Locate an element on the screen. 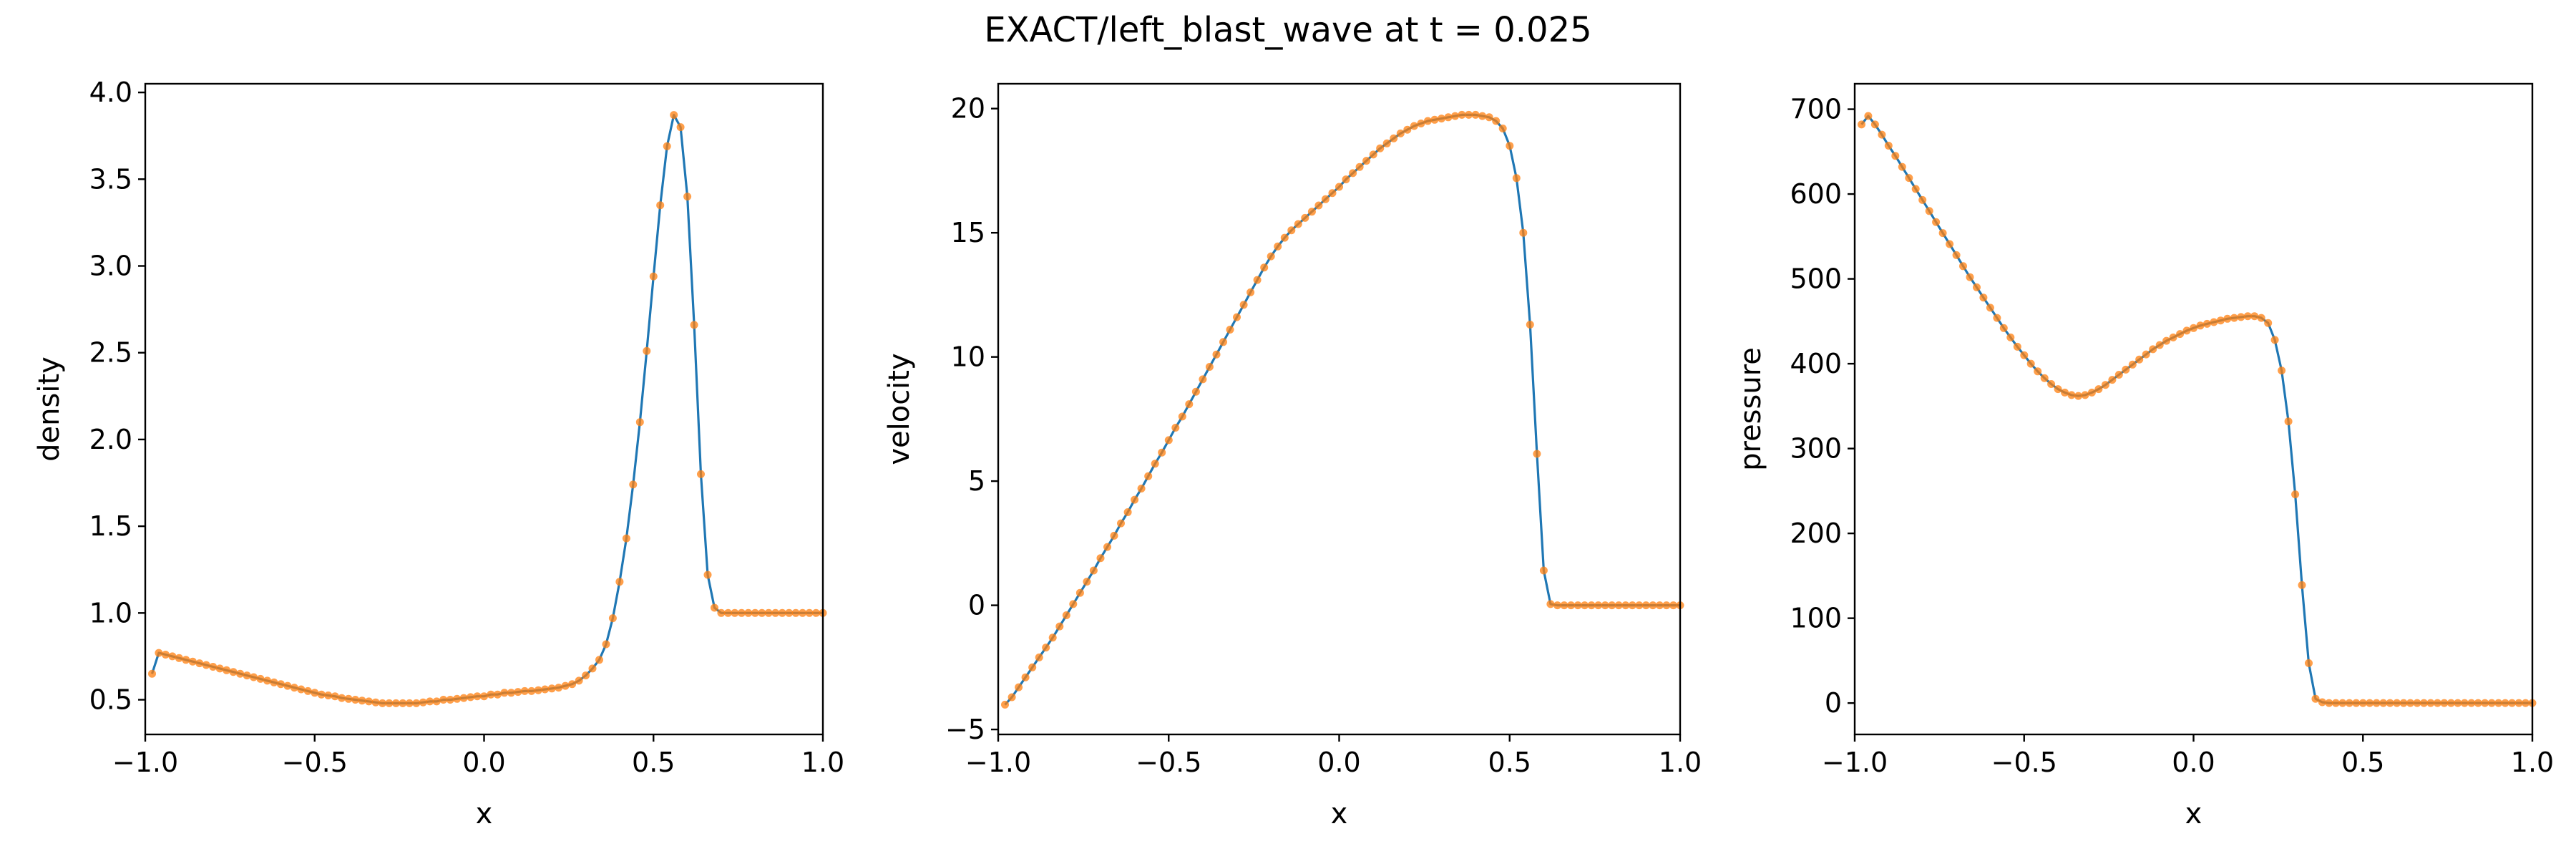 This screenshot has height=859, width=2576. y-tick-label: 10 is located at coordinates (968, 357).